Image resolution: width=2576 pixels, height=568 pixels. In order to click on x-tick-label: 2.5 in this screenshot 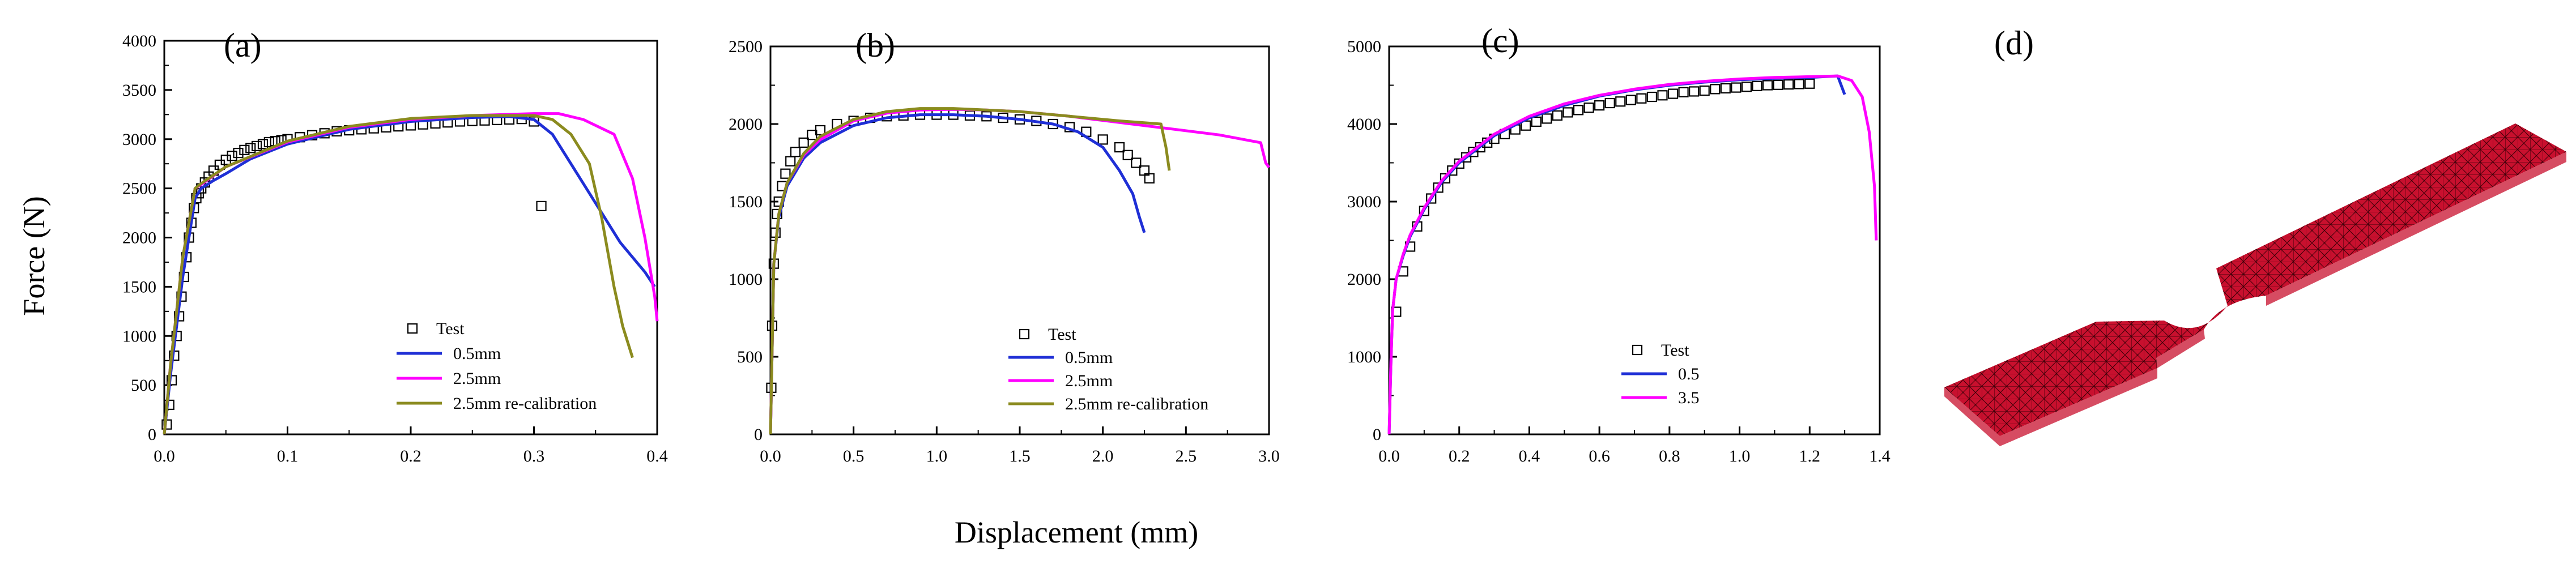, I will do `click(1186, 456)`.